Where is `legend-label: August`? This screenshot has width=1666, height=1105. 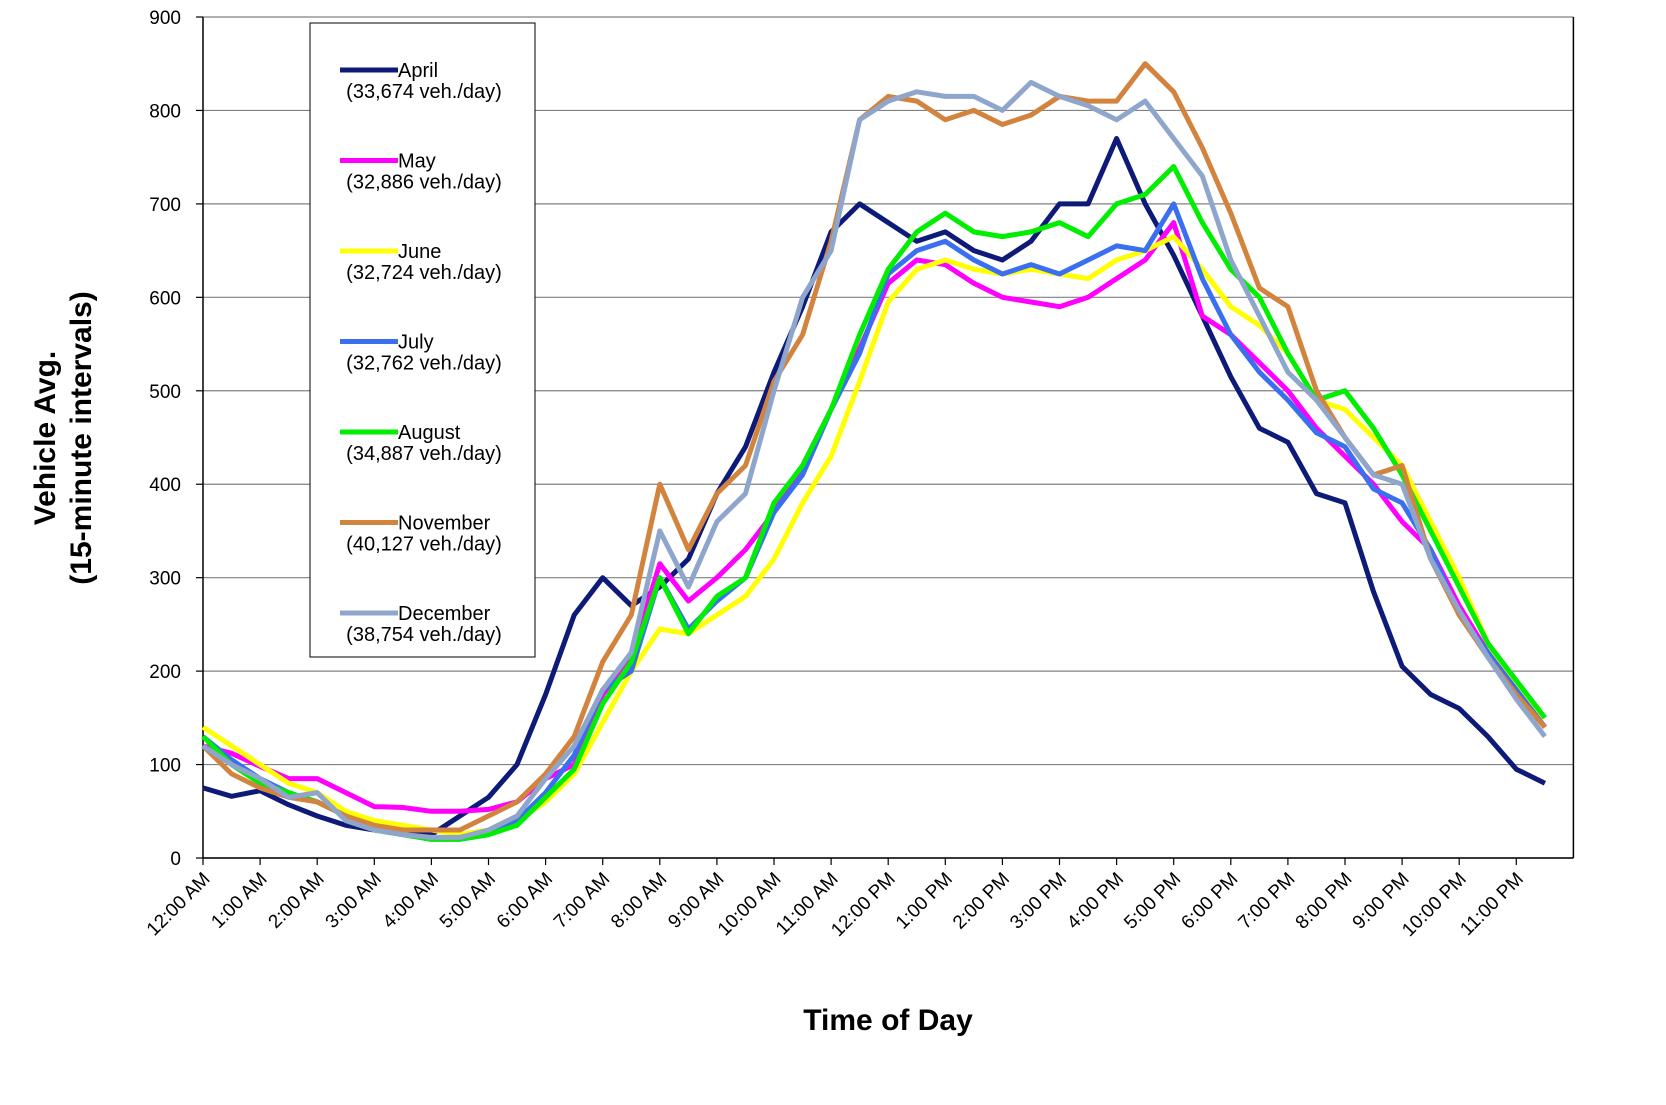 legend-label: August is located at coordinates (429, 433).